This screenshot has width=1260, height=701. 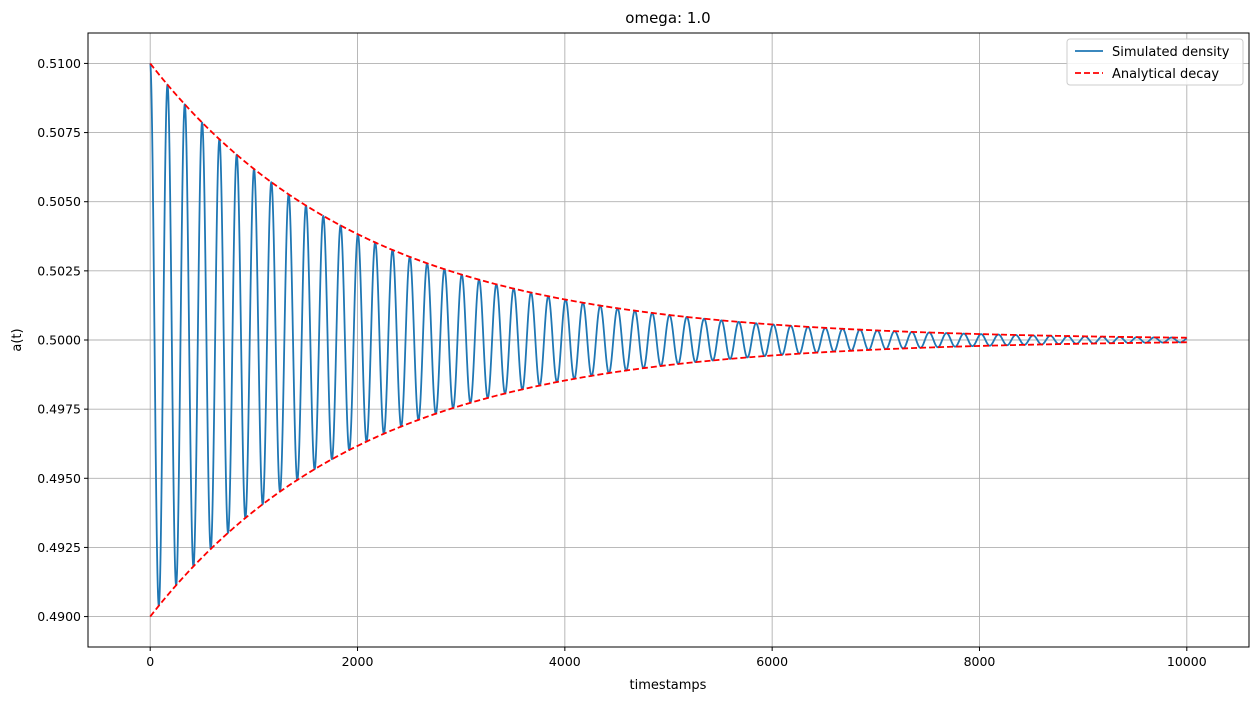 I want to click on x-tick-label: 8000, so click(x=980, y=661).